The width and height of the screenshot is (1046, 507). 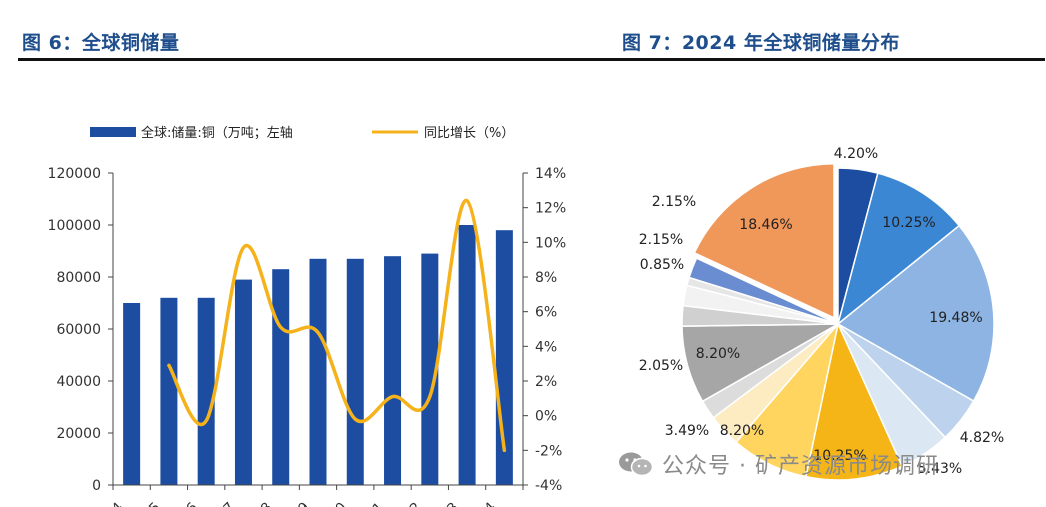 What do you see at coordinates (78, 278) in the screenshot?
I see `y-left-tick-label: 80000` at bounding box center [78, 278].